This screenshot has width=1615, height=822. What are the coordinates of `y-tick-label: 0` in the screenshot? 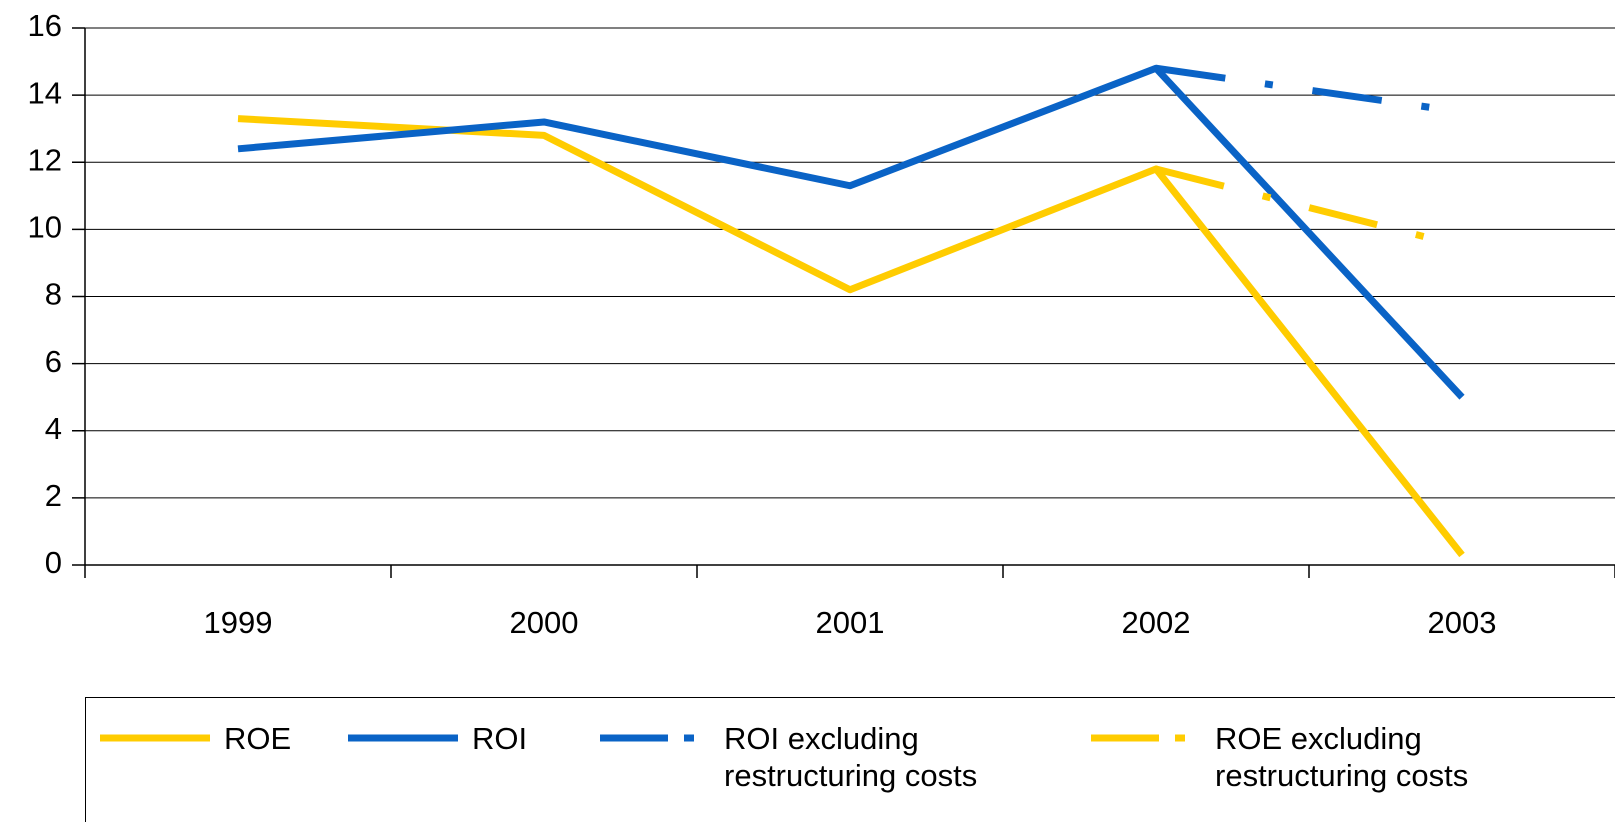 It's located at (53, 562).